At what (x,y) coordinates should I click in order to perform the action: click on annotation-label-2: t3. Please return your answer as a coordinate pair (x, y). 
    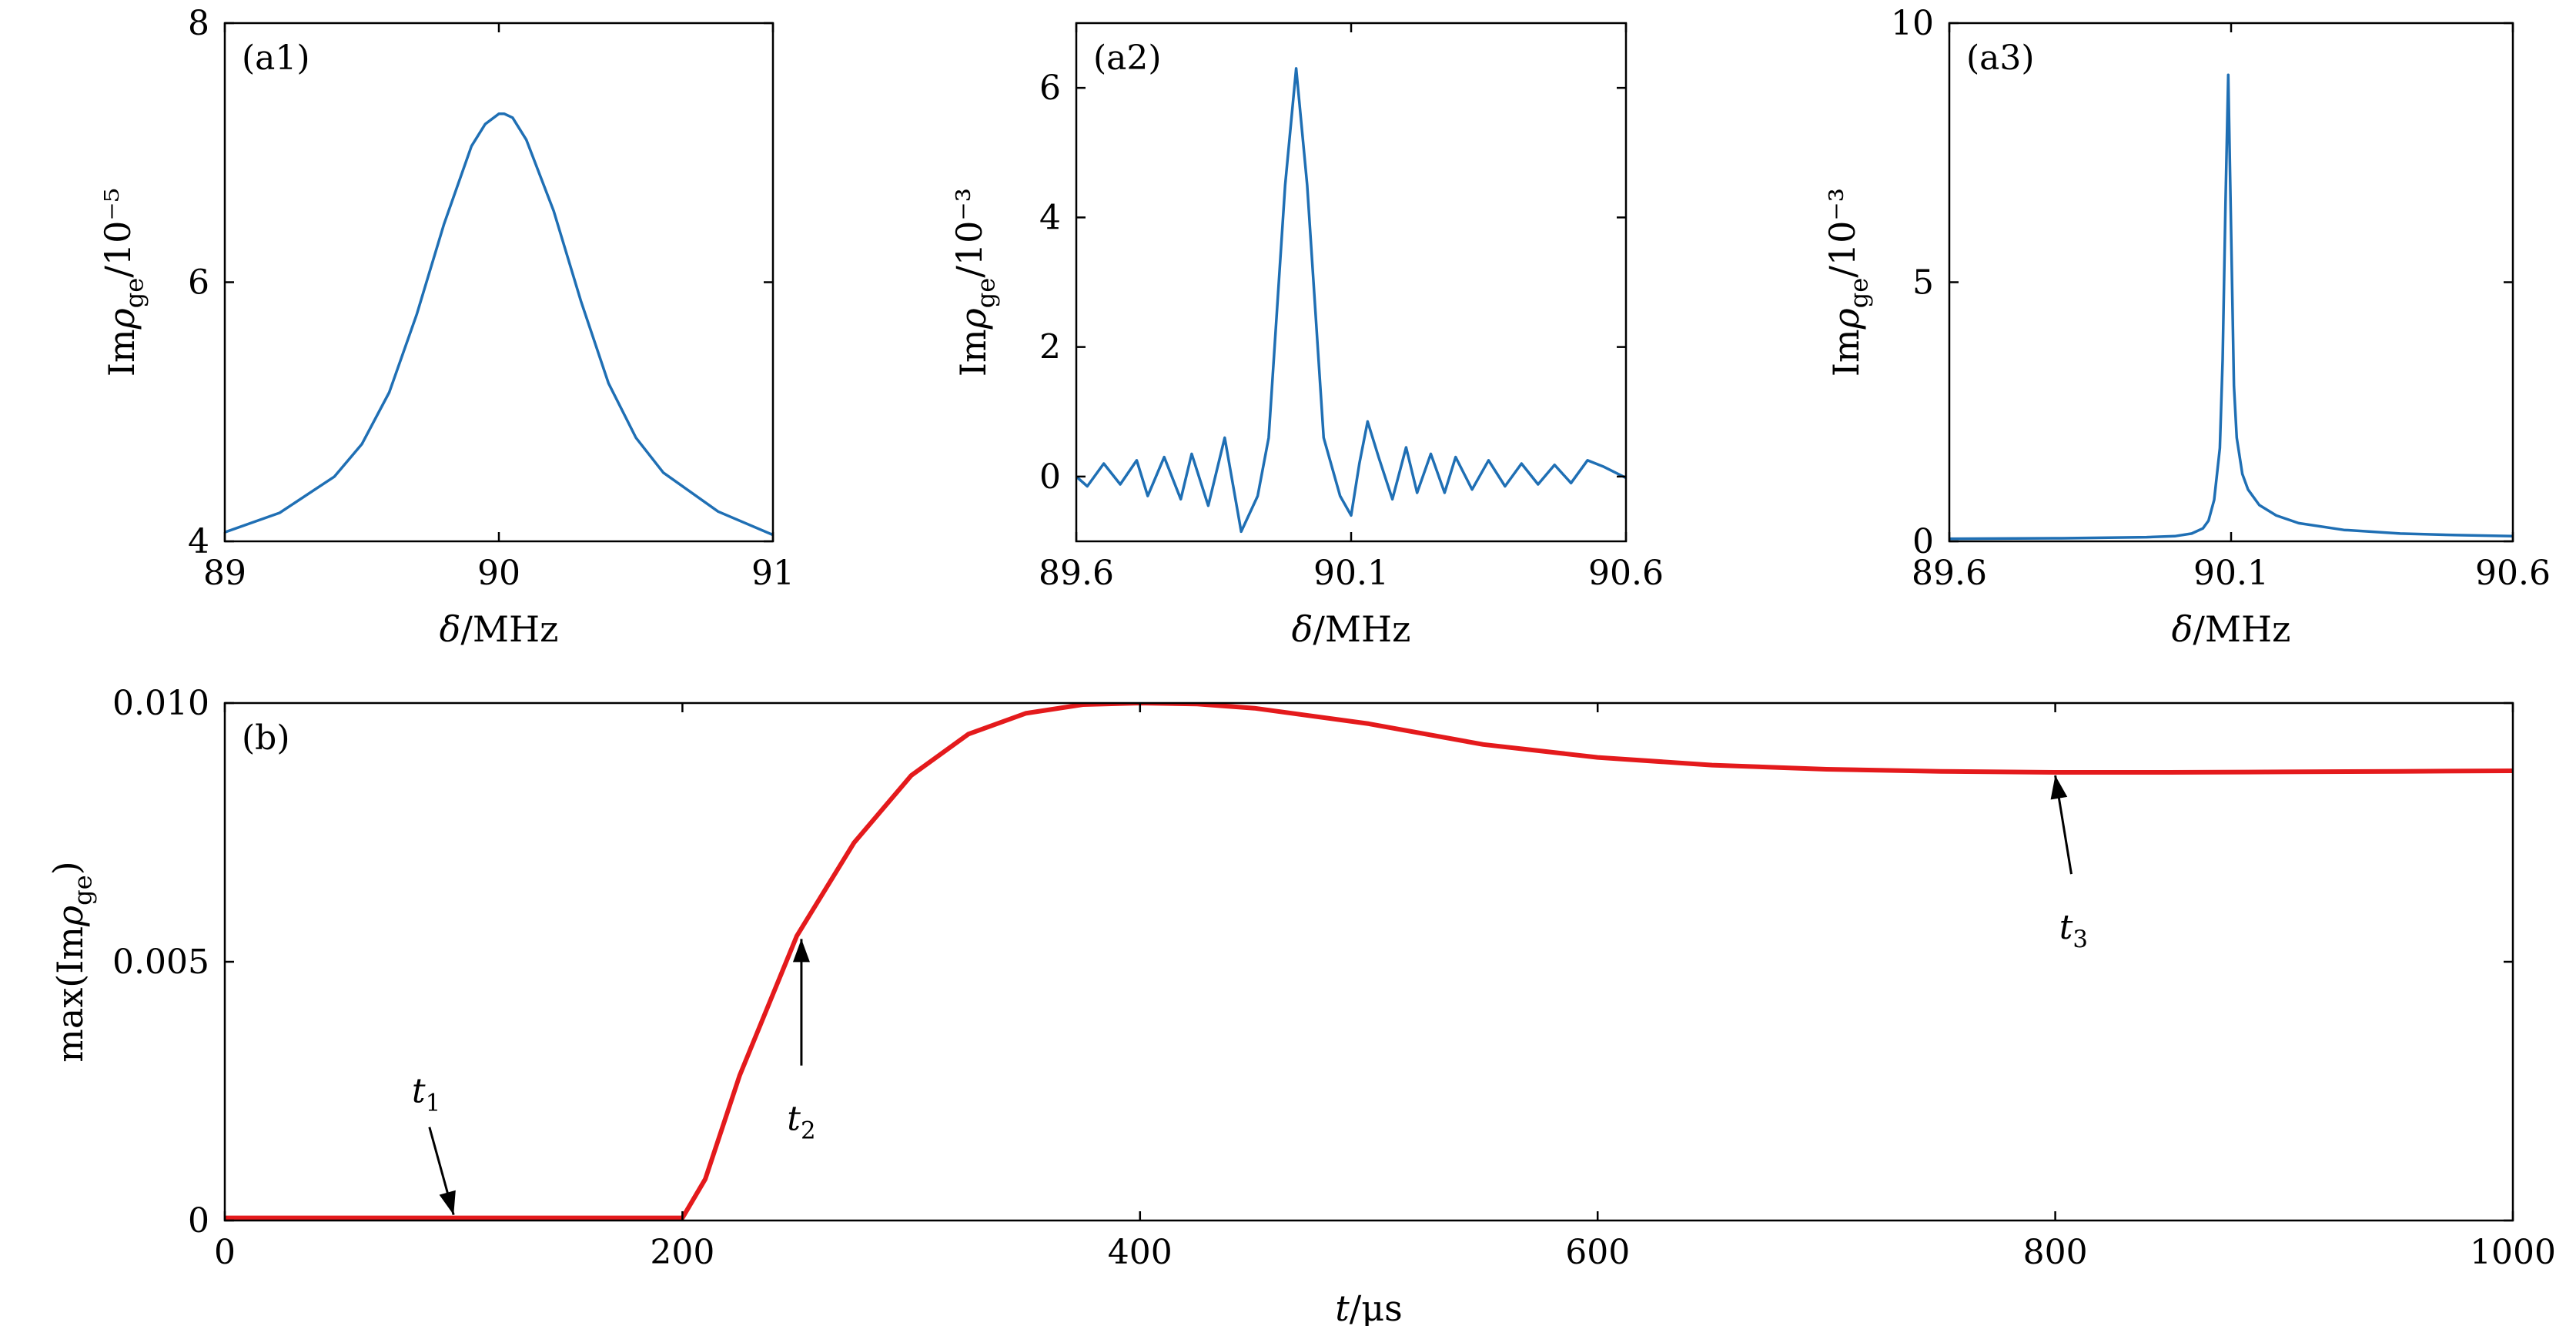
    Looking at the image, I should click on (2073, 930).